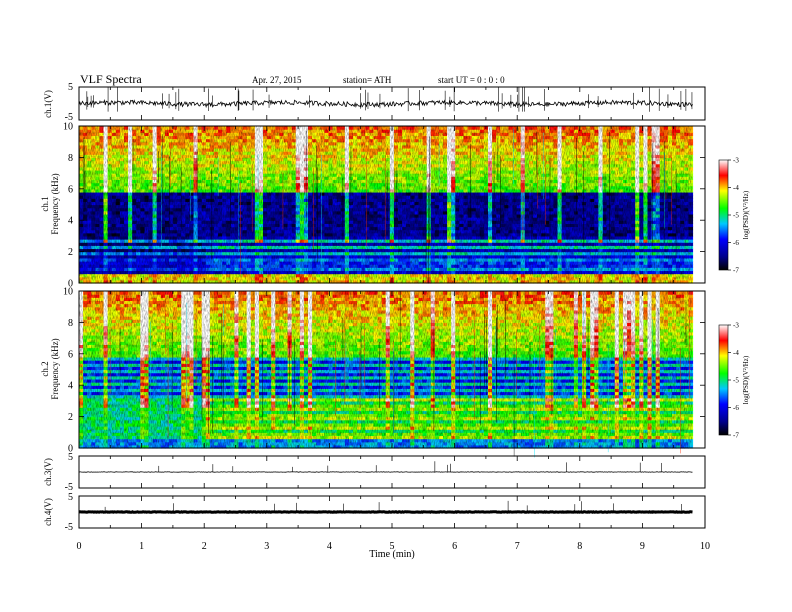 Image resolution: width=792 pixels, height=612 pixels. Describe the element at coordinates (385, 104) in the screenshot. I see `waveform-line` at that location.